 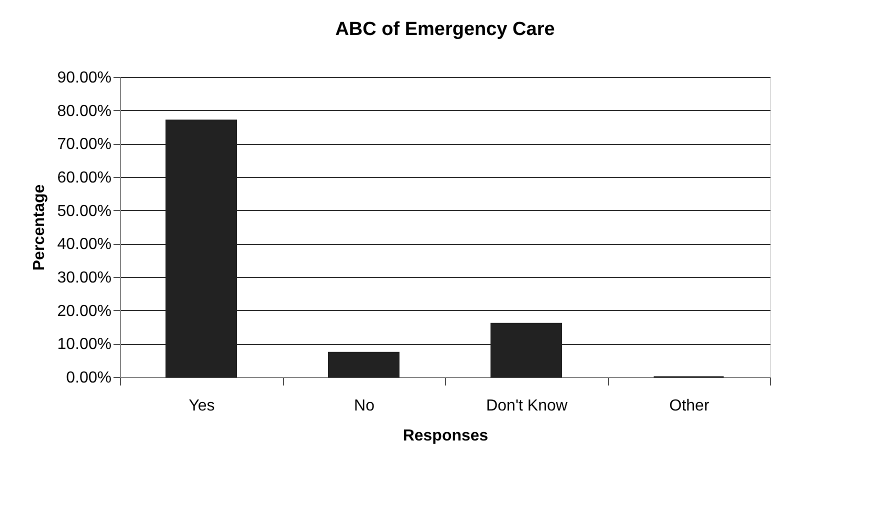 What do you see at coordinates (84, 245) in the screenshot?
I see `y-tick-label: 40.00%` at bounding box center [84, 245].